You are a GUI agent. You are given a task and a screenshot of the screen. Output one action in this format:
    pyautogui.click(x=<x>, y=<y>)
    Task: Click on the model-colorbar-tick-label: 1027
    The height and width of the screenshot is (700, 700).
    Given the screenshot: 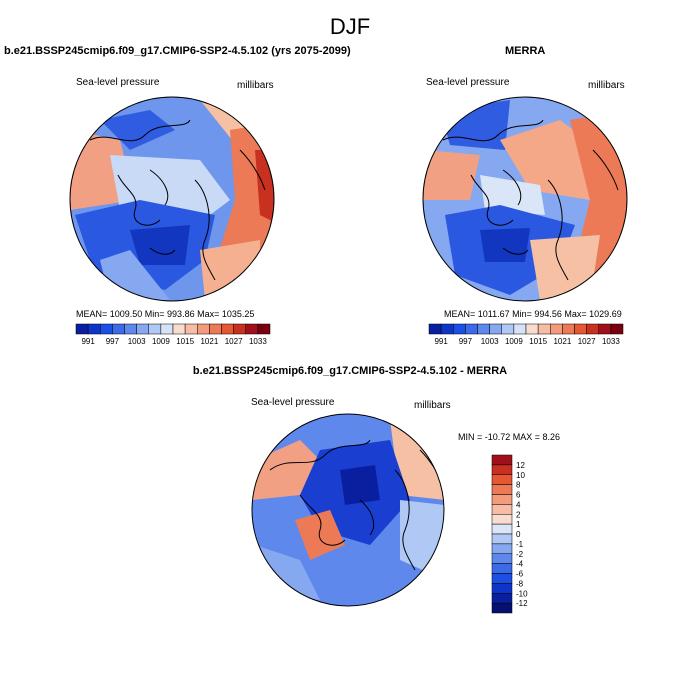 What is the action you would take?
    pyautogui.click(x=234, y=341)
    